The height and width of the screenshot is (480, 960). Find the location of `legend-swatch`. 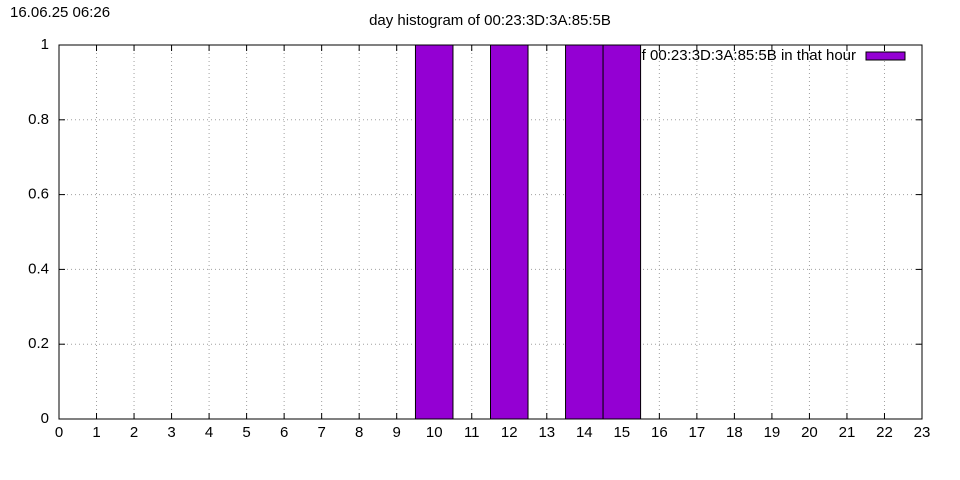

legend-swatch is located at coordinates (885, 56).